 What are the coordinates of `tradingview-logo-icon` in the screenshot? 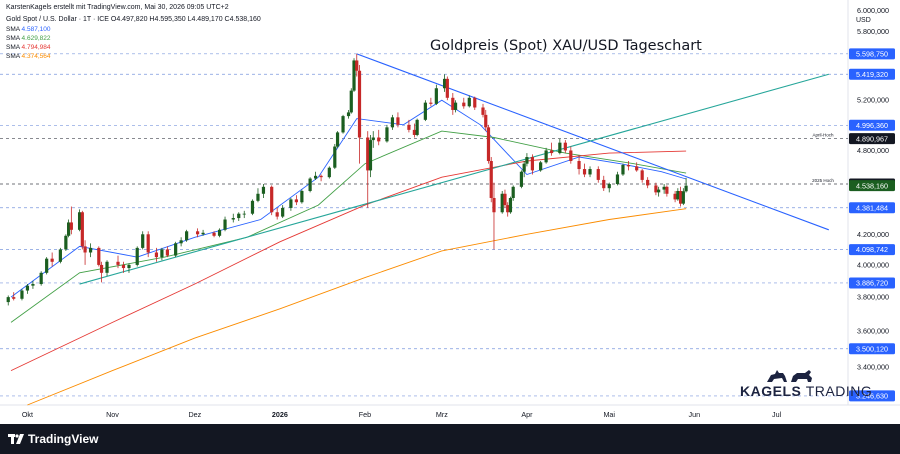 It's located at (16, 439).